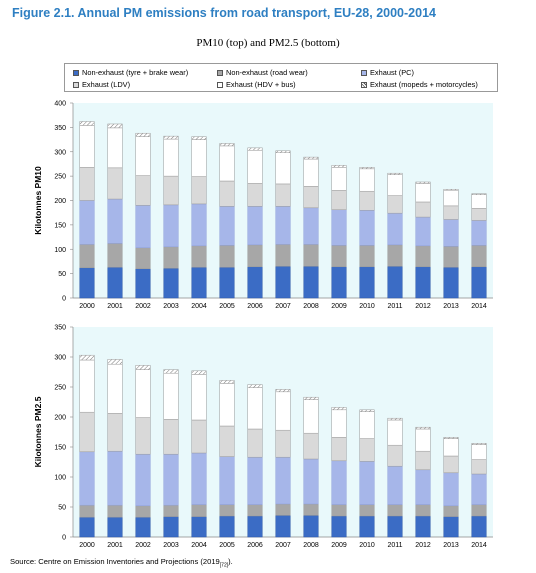  What do you see at coordinates (60, 104) in the screenshot?
I see `y-tick-label: 400` at bounding box center [60, 104].